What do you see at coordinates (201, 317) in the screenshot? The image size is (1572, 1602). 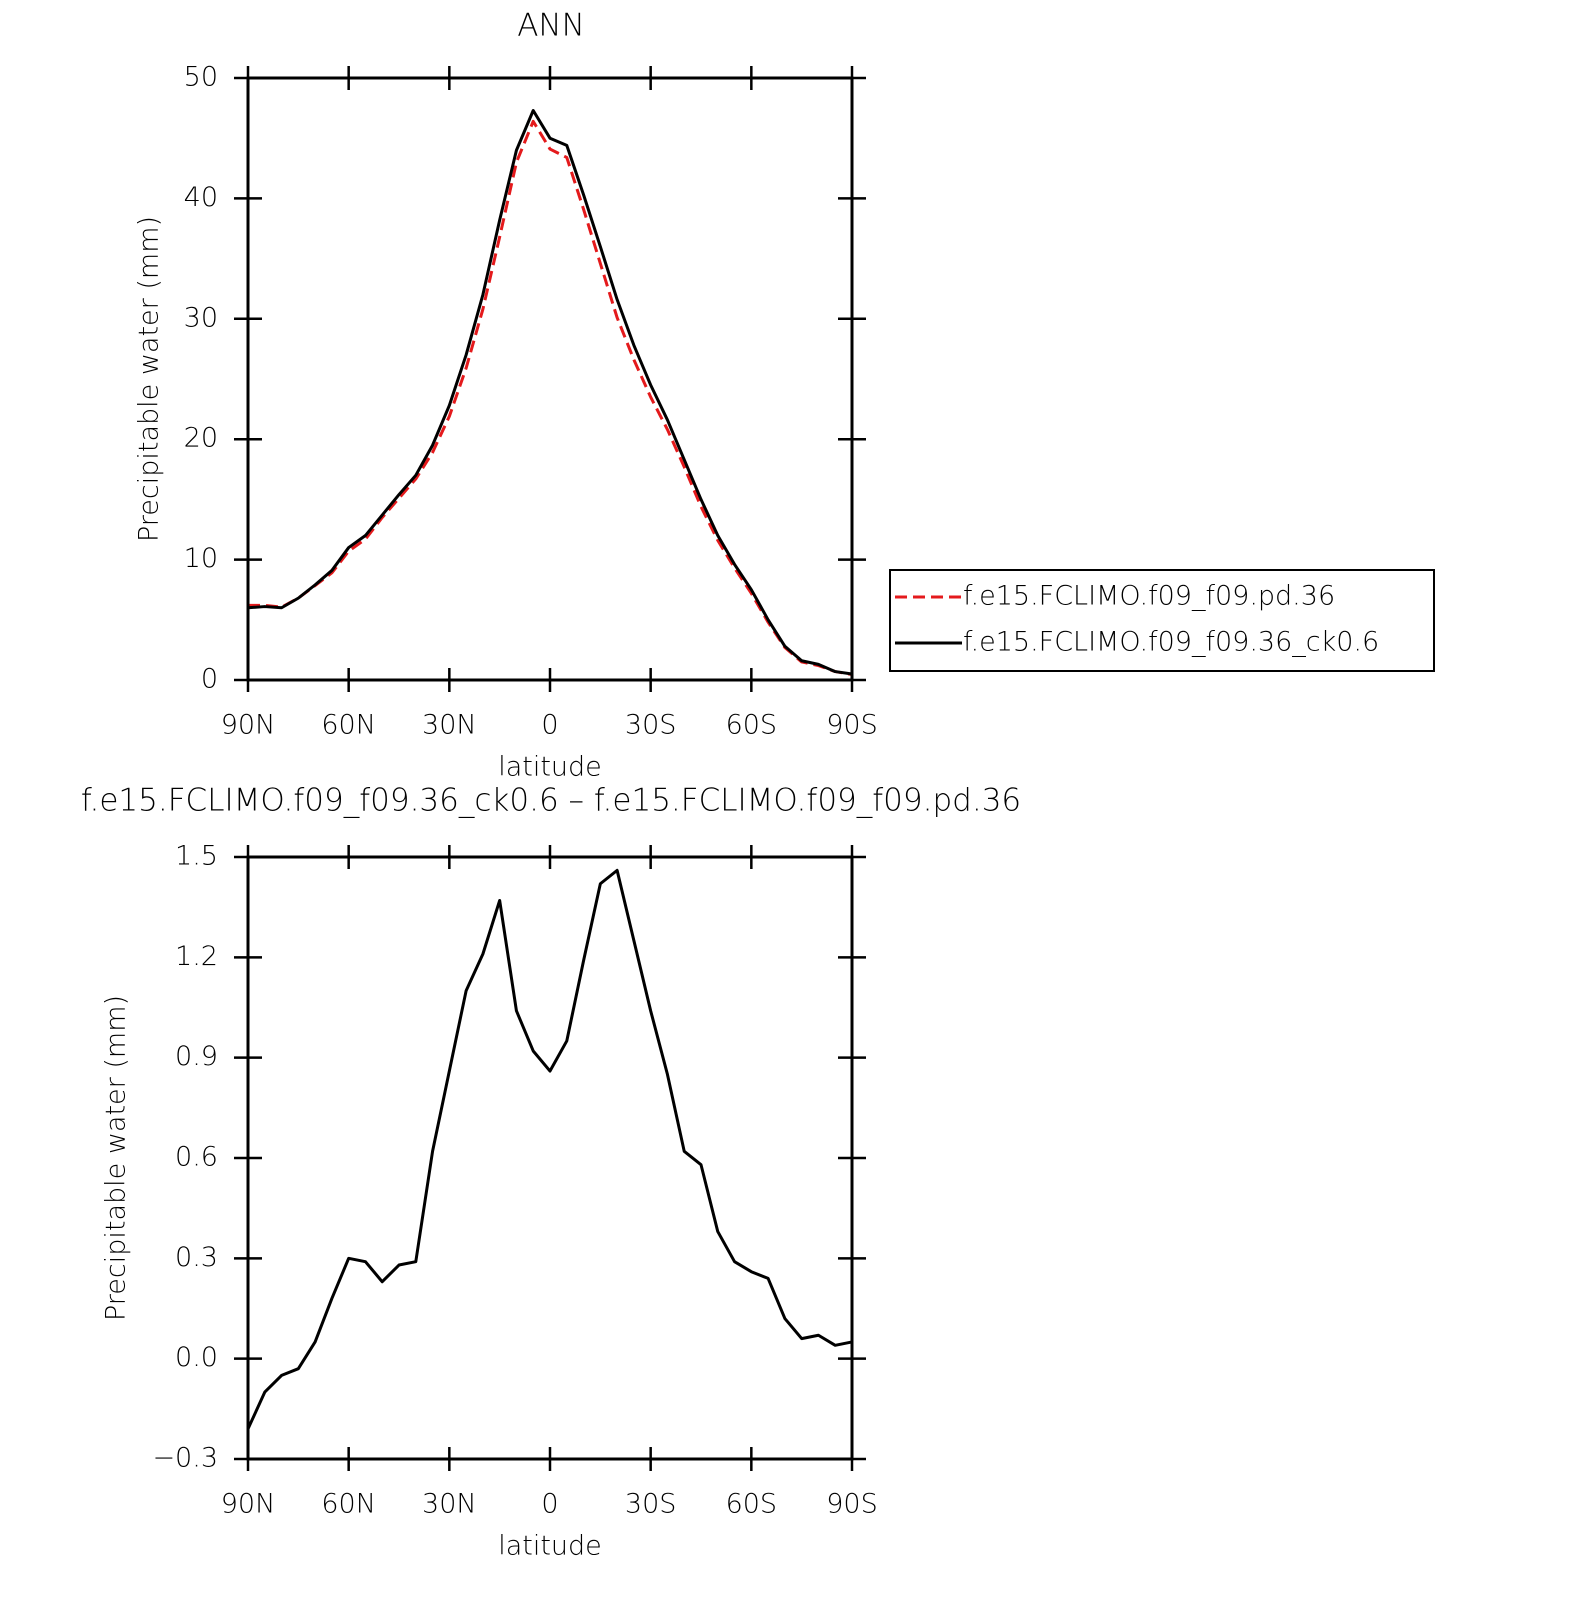 I see `y-tick-label: 30` at bounding box center [201, 317].